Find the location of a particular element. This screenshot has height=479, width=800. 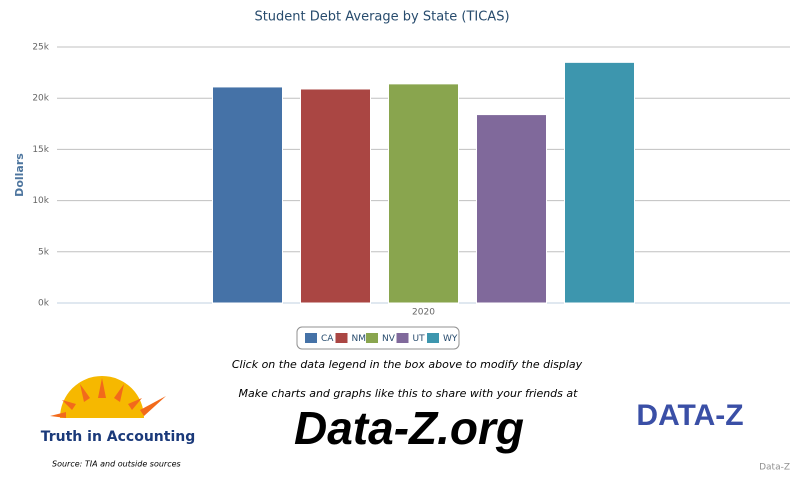

brand-logo: DATA-Z is located at coordinates (689, 415).